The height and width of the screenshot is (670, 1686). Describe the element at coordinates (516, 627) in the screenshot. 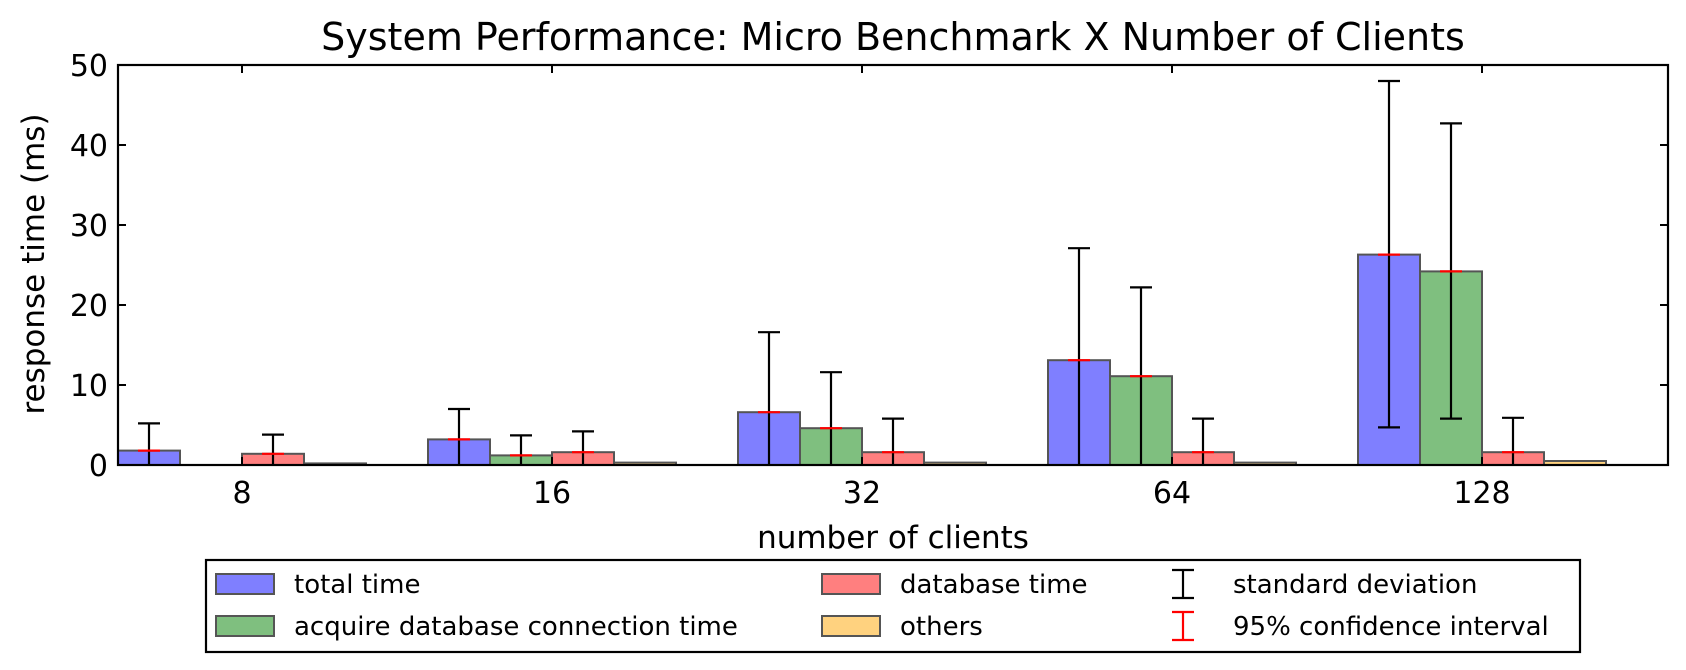

I see `legend-label-1: acquire database connection time` at that location.